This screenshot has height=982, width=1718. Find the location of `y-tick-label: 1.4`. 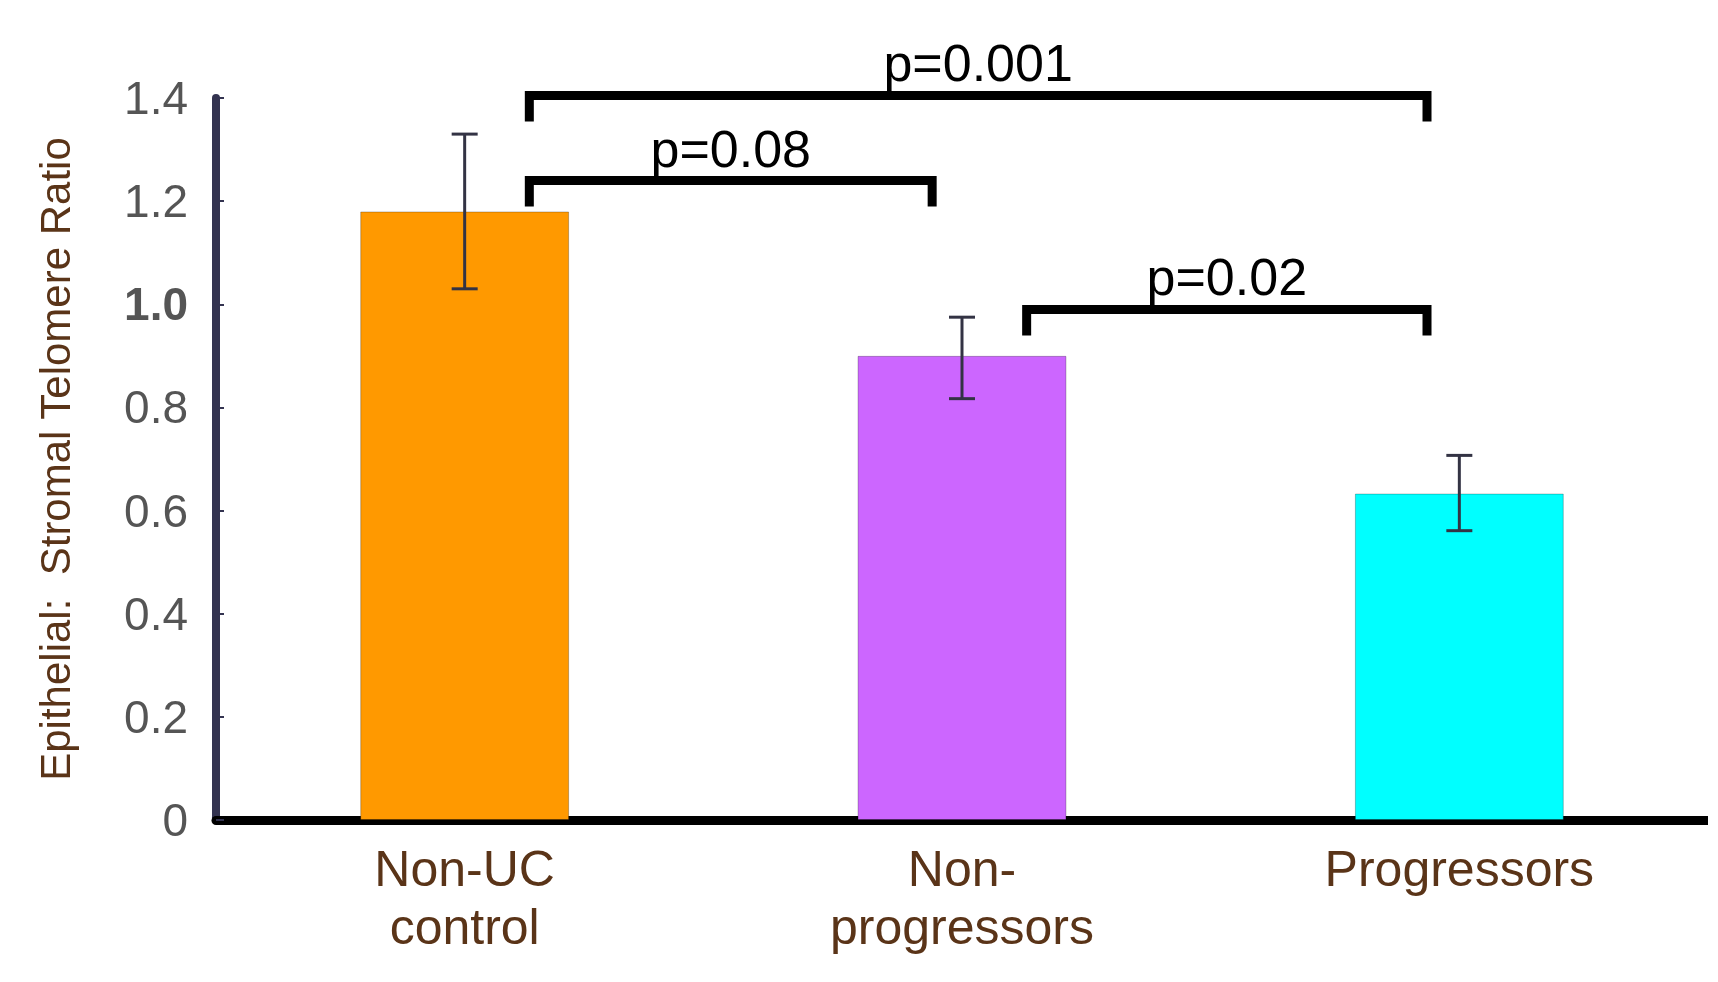

y-tick-label: 1.4 is located at coordinates (156, 98).